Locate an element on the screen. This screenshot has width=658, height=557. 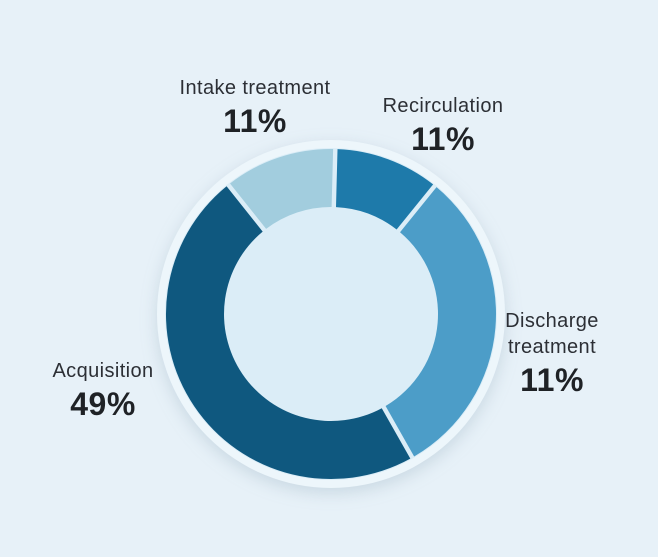
segment-label: Intake treatment is located at coordinates (255, 88).